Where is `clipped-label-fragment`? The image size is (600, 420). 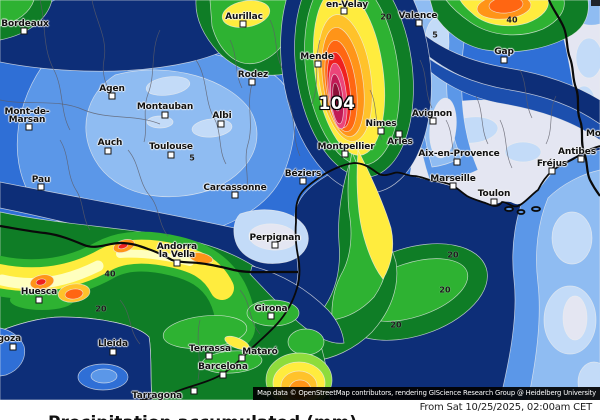
clipped-label-fragment is located at coordinates (595, 3).